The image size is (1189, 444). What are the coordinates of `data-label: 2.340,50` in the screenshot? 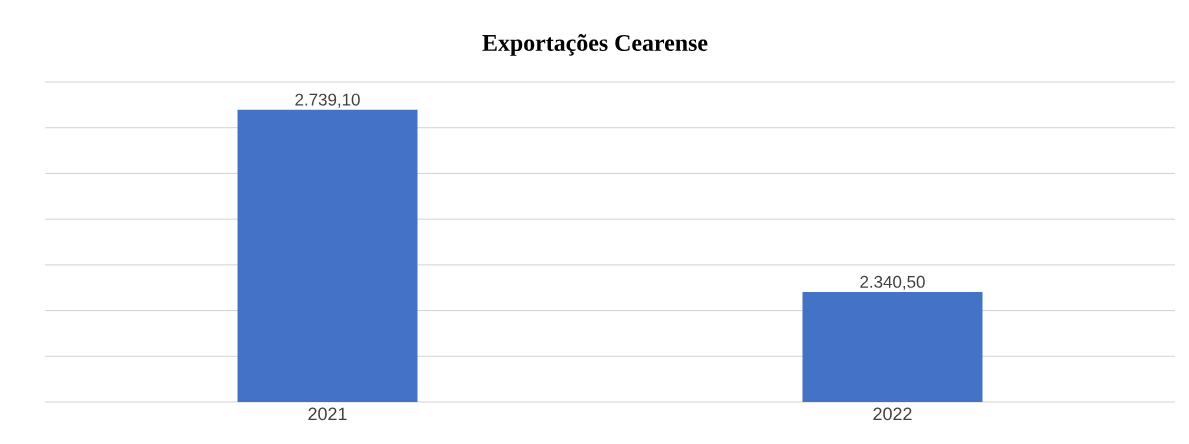 It's located at (892, 282).